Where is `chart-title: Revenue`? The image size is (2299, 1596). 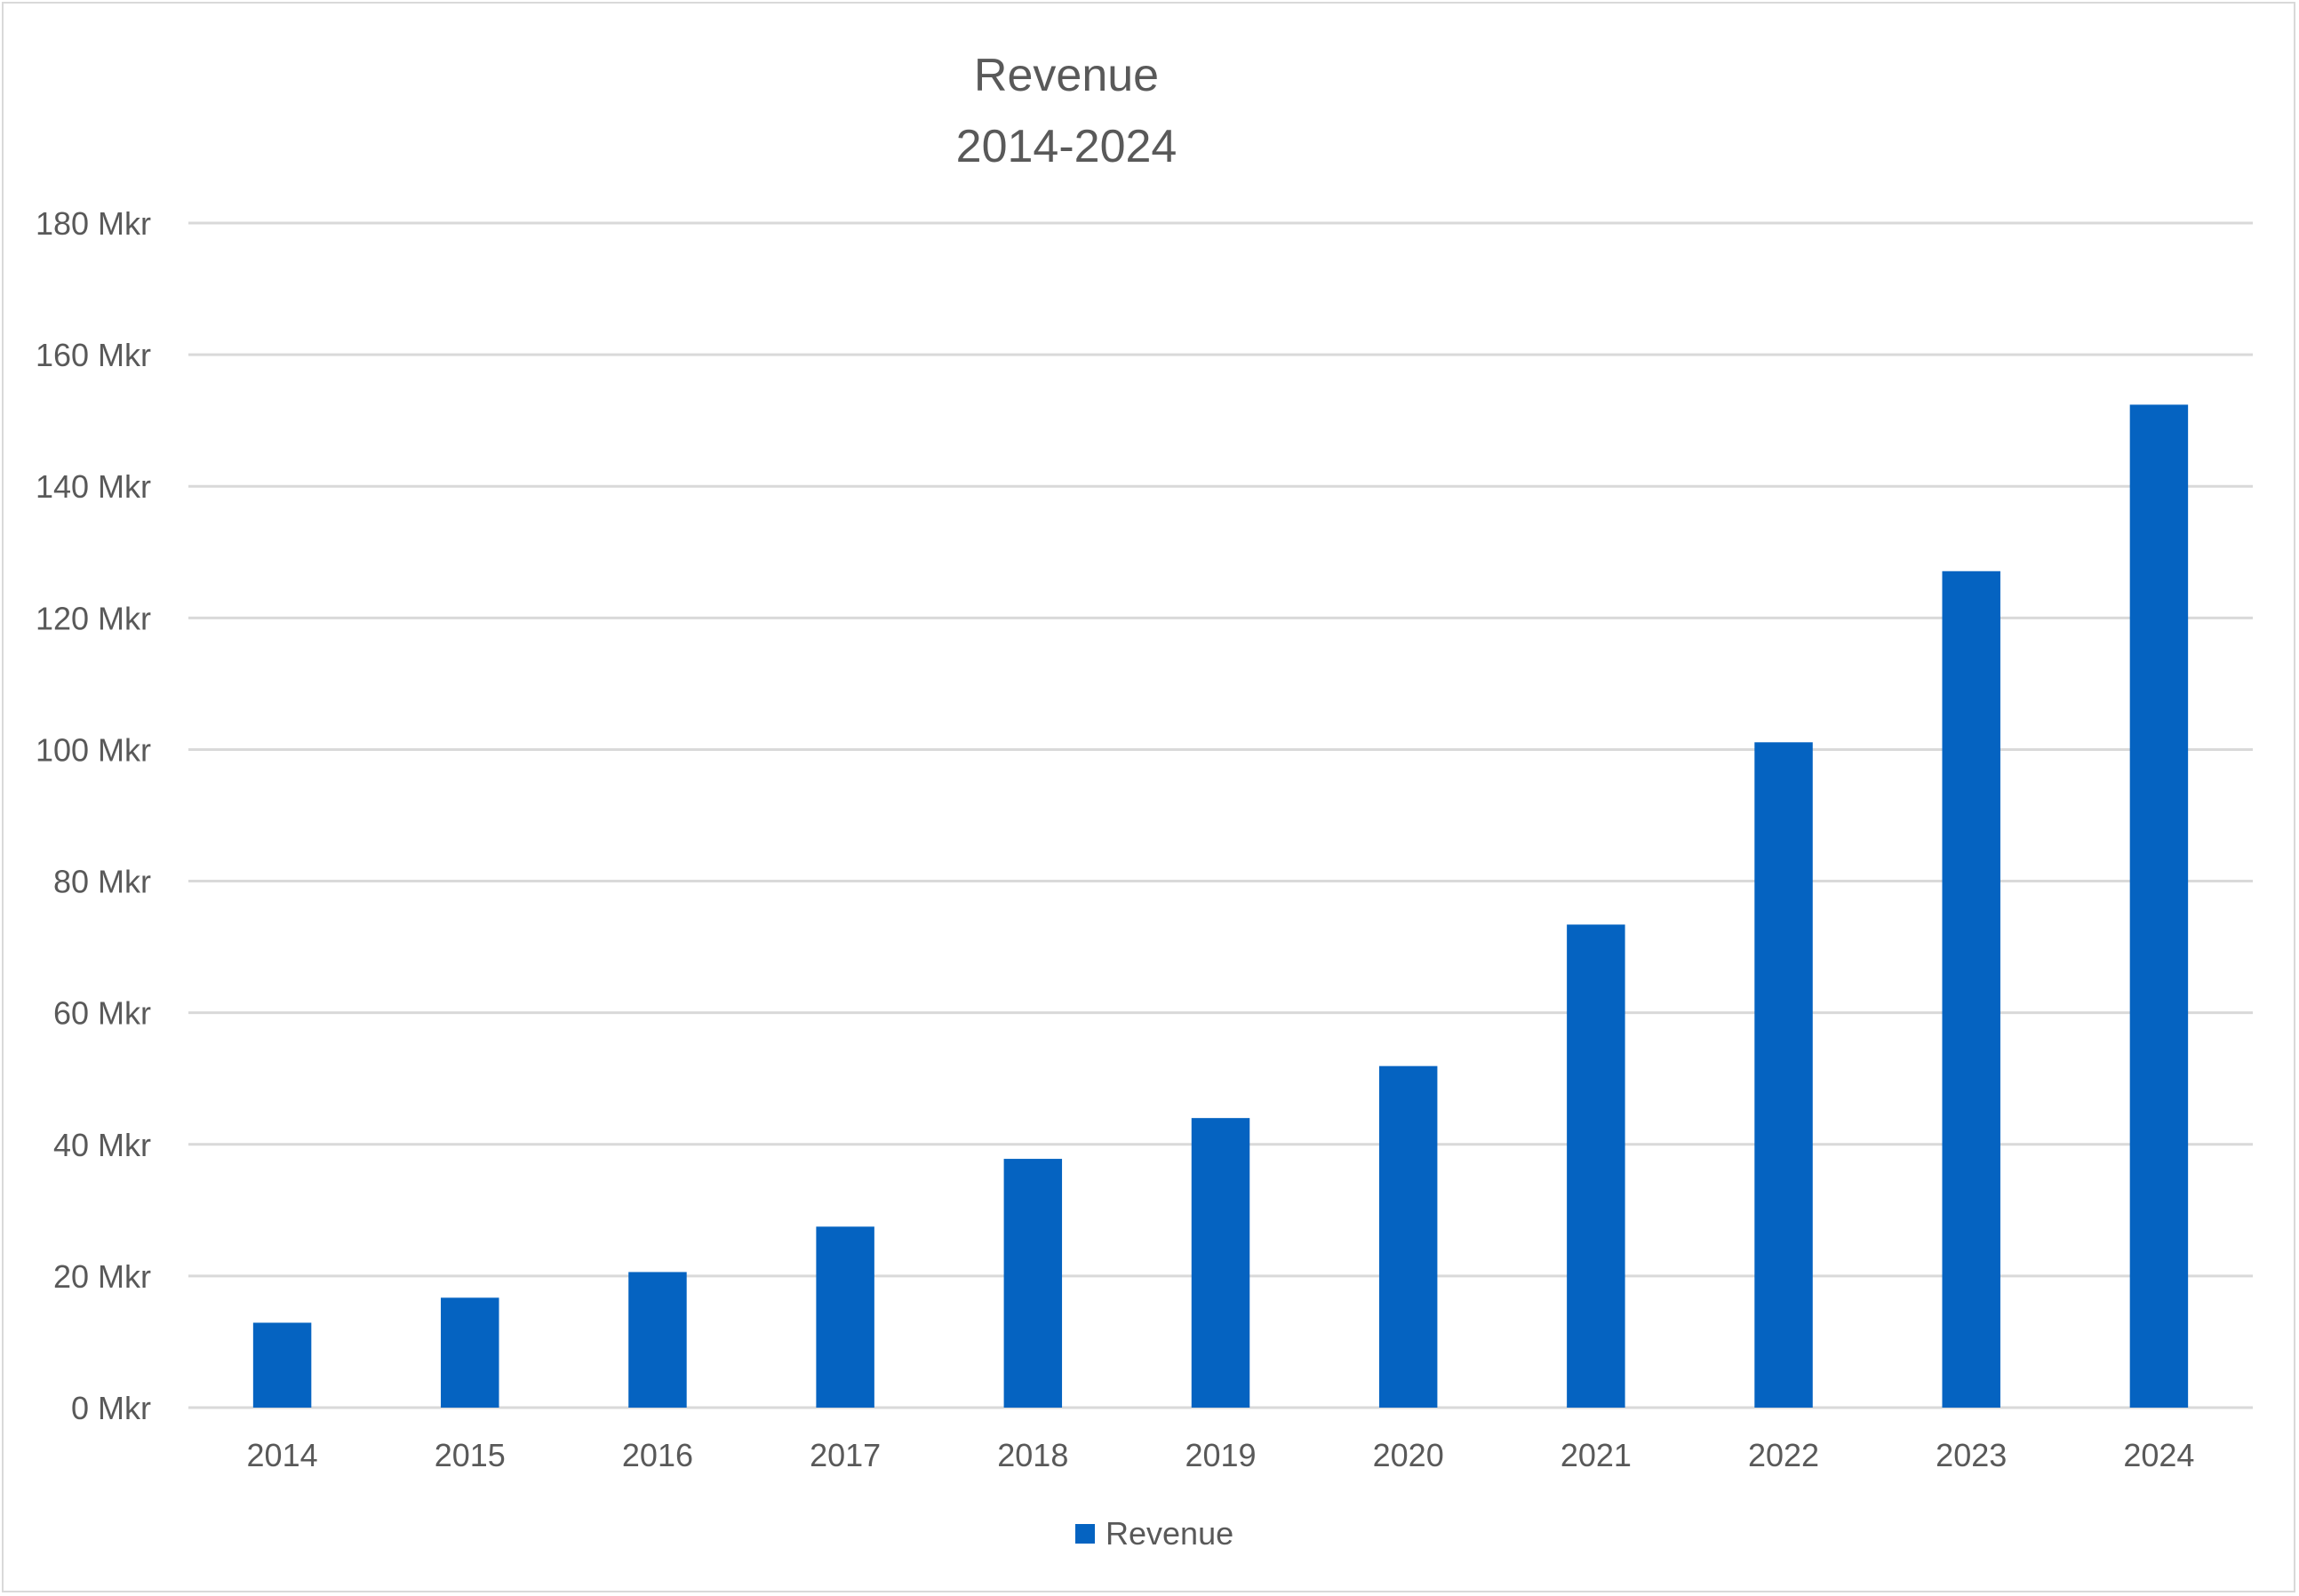
chart-title: Revenue is located at coordinates (1067, 76).